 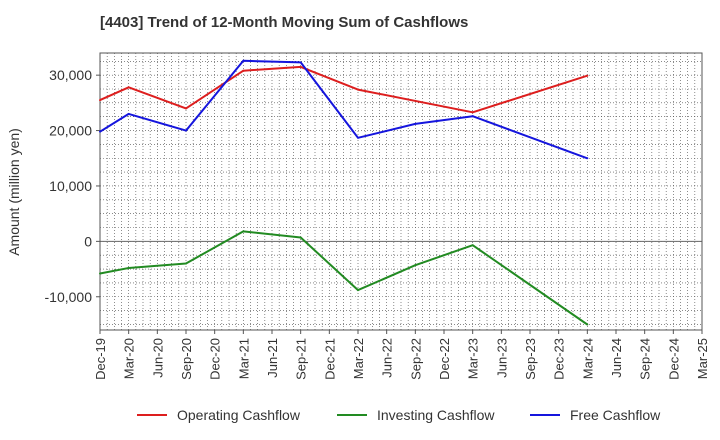 I want to click on legend-item-investing-cashflow: Investing Cashflow, so click(x=416, y=415).